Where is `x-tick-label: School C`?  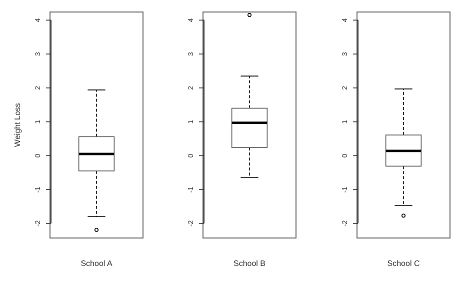 x-tick-label: School C is located at coordinates (403, 263).